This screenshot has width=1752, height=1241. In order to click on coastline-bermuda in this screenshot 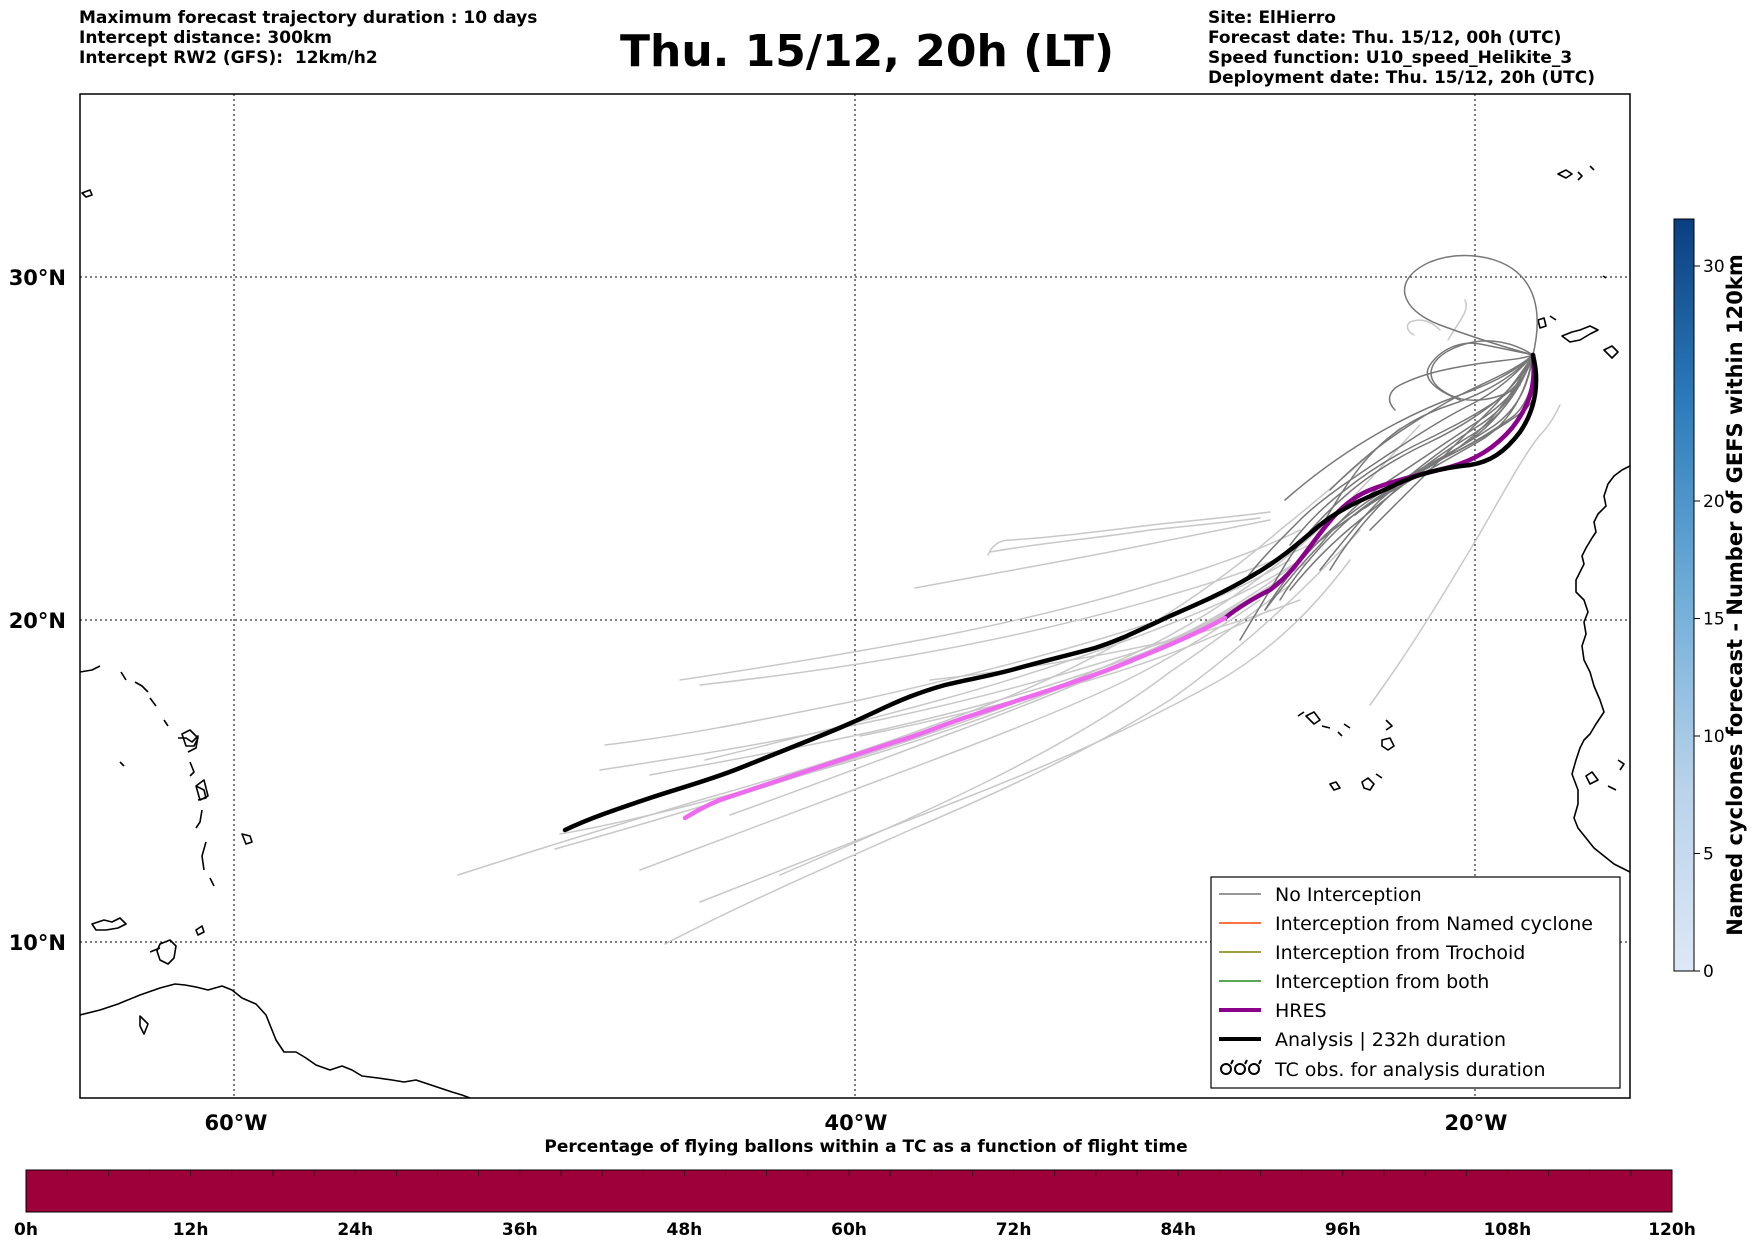, I will do `click(87, 193)`.